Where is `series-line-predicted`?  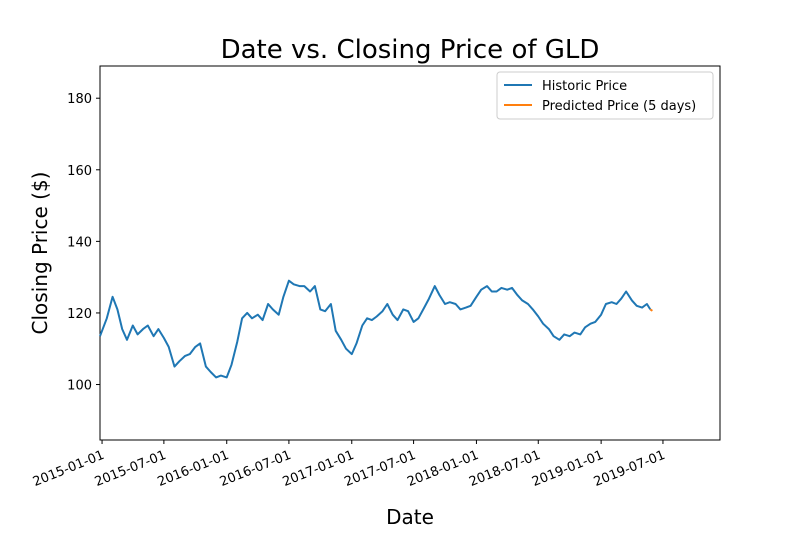
series-line-predicted is located at coordinates (651, 310).